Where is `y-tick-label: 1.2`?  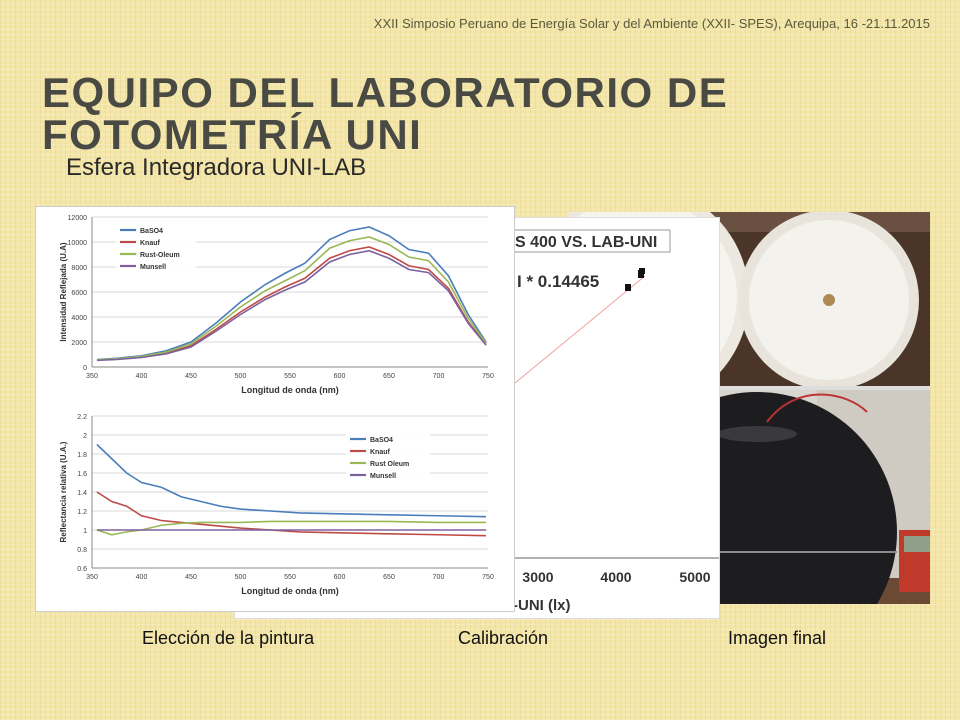 y-tick-label: 1.2 is located at coordinates (82, 512).